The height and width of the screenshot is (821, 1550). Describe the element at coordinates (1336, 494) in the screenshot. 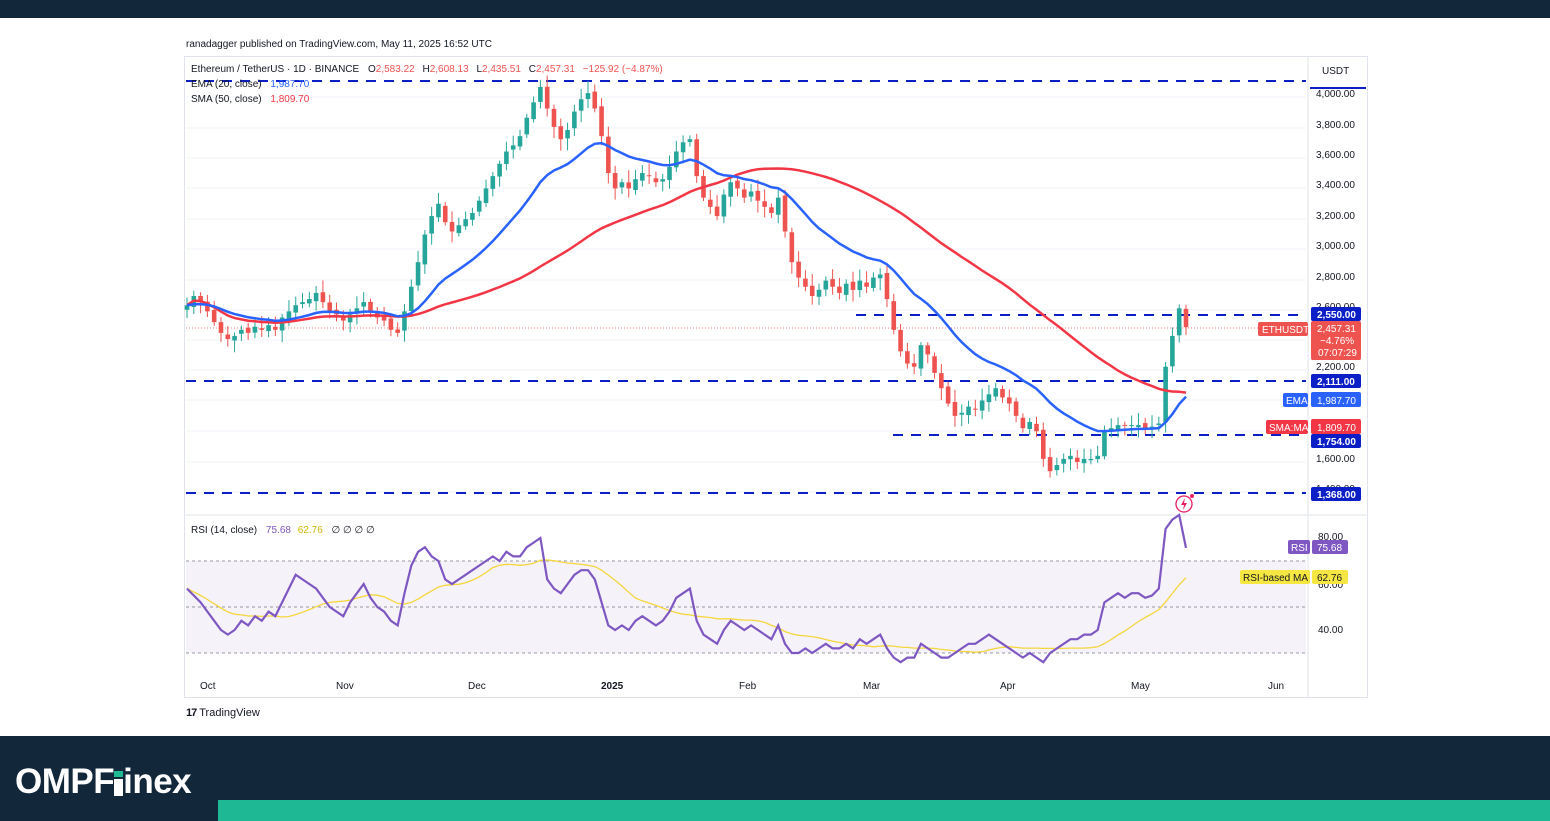

I see `price-tag-1368: 1,368.00` at that location.